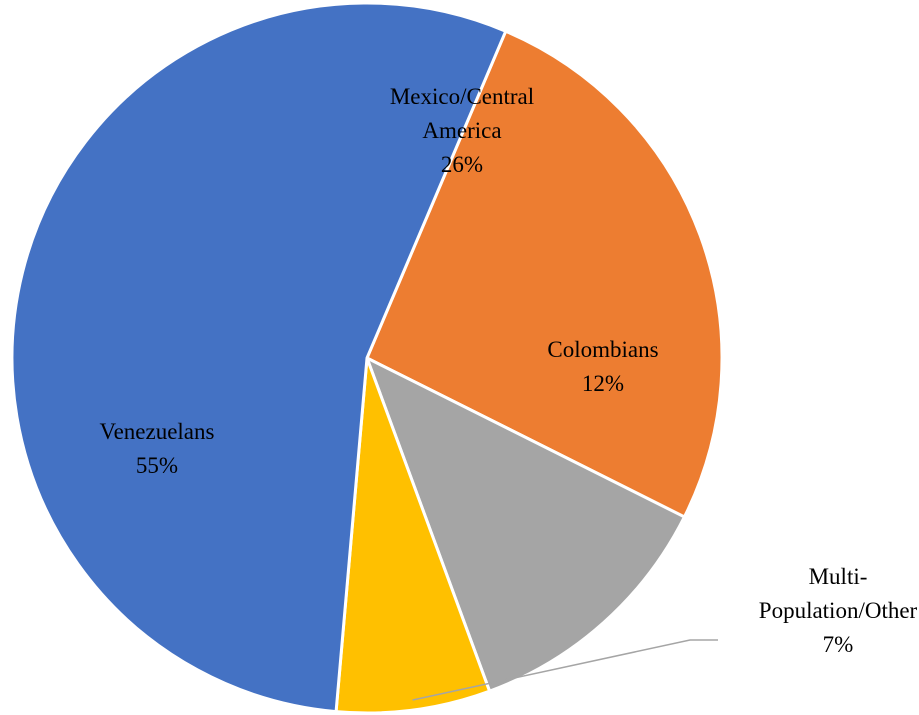 The image size is (919, 715). What do you see at coordinates (157, 448) in the screenshot?
I see `slice-label-venezuelans: Venezuelans 55%` at bounding box center [157, 448].